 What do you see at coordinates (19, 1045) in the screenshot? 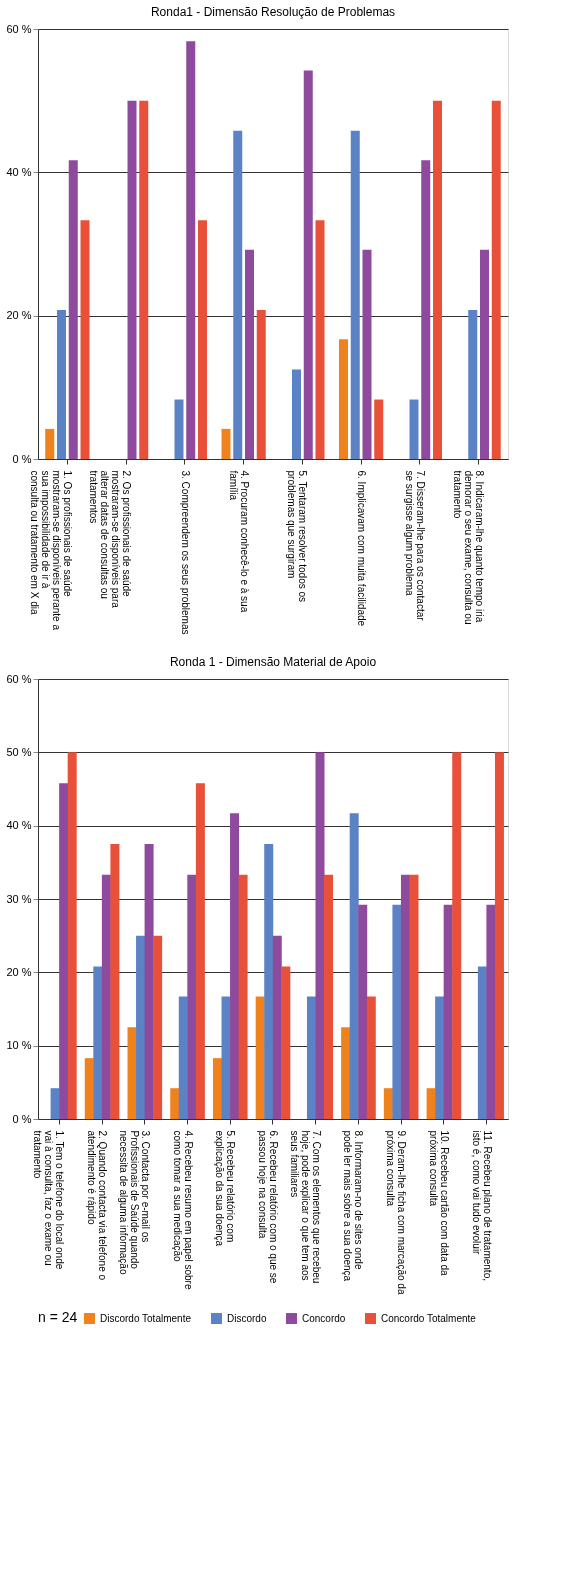
I see `y-tick-label: 10 %` at bounding box center [19, 1045].